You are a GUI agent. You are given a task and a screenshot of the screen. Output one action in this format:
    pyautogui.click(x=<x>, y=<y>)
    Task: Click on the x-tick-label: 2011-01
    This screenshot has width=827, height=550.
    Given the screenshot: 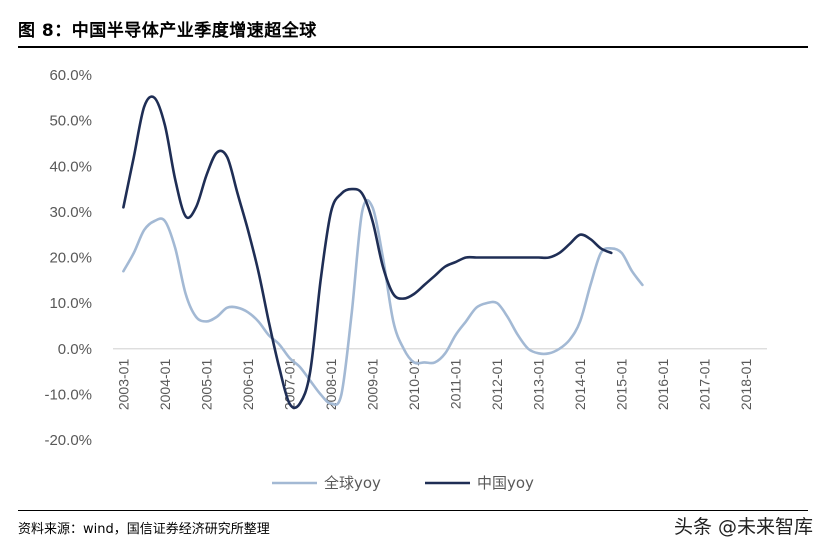 What is the action you would take?
    pyautogui.click(x=456, y=384)
    